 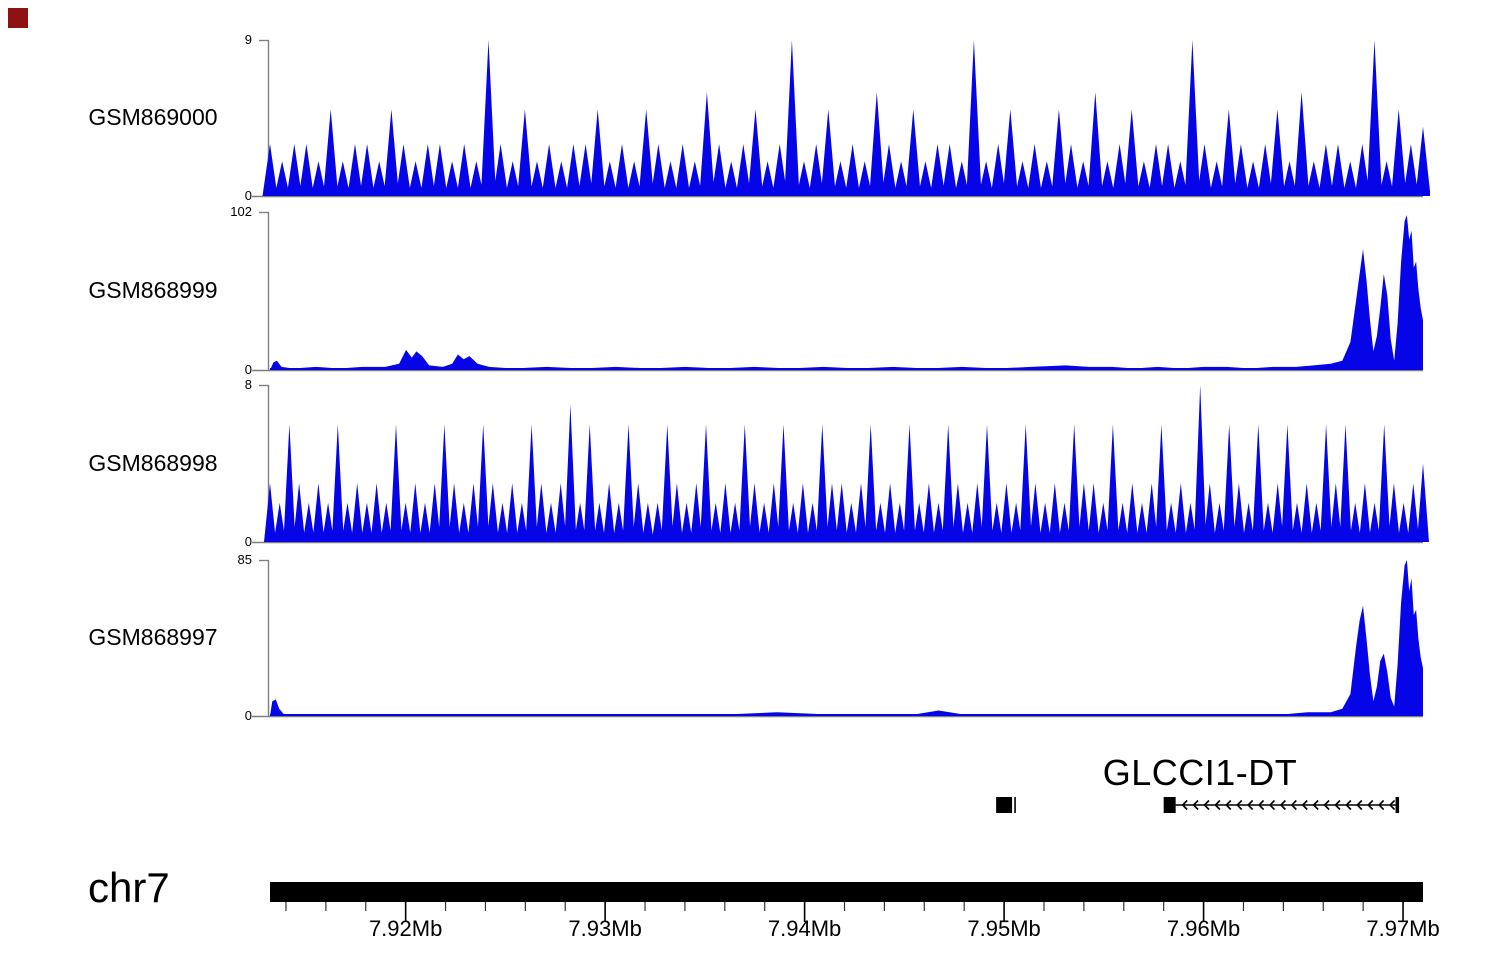 What do you see at coordinates (129, 887) in the screenshot?
I see `chromosome-label: chr7` at bounding box center [129, 887].